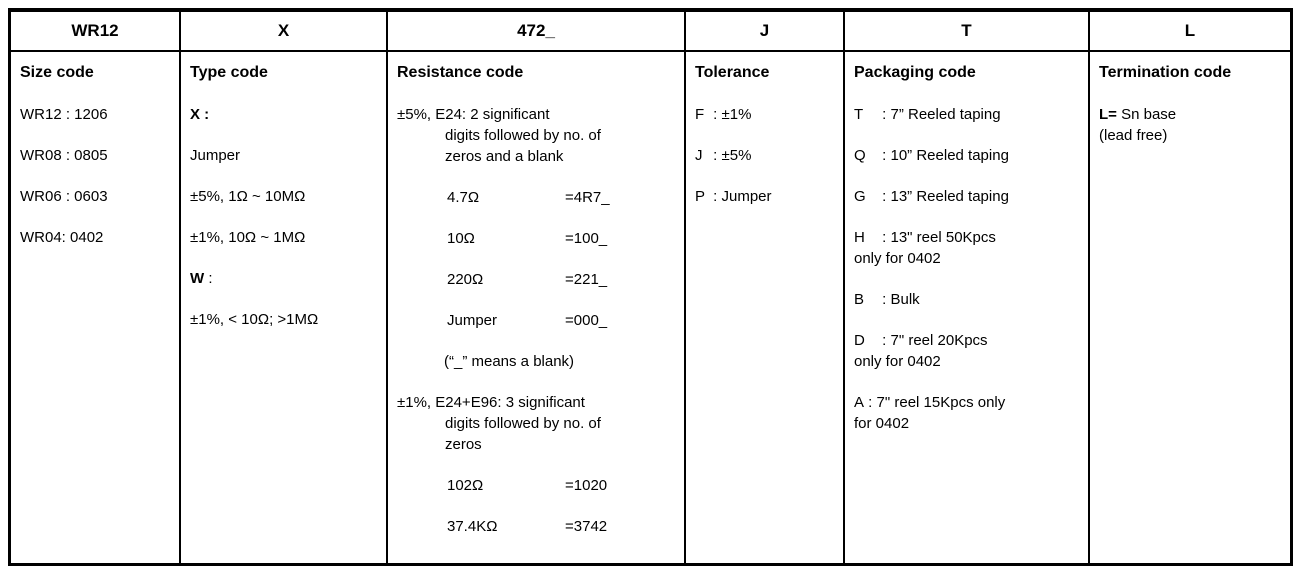 Image resolution: width=1301 pixels, height=578 pixels. Describe the element at coordinates (765, 32) in the screenshot. I see `header-code-tolerance: J` at that location.